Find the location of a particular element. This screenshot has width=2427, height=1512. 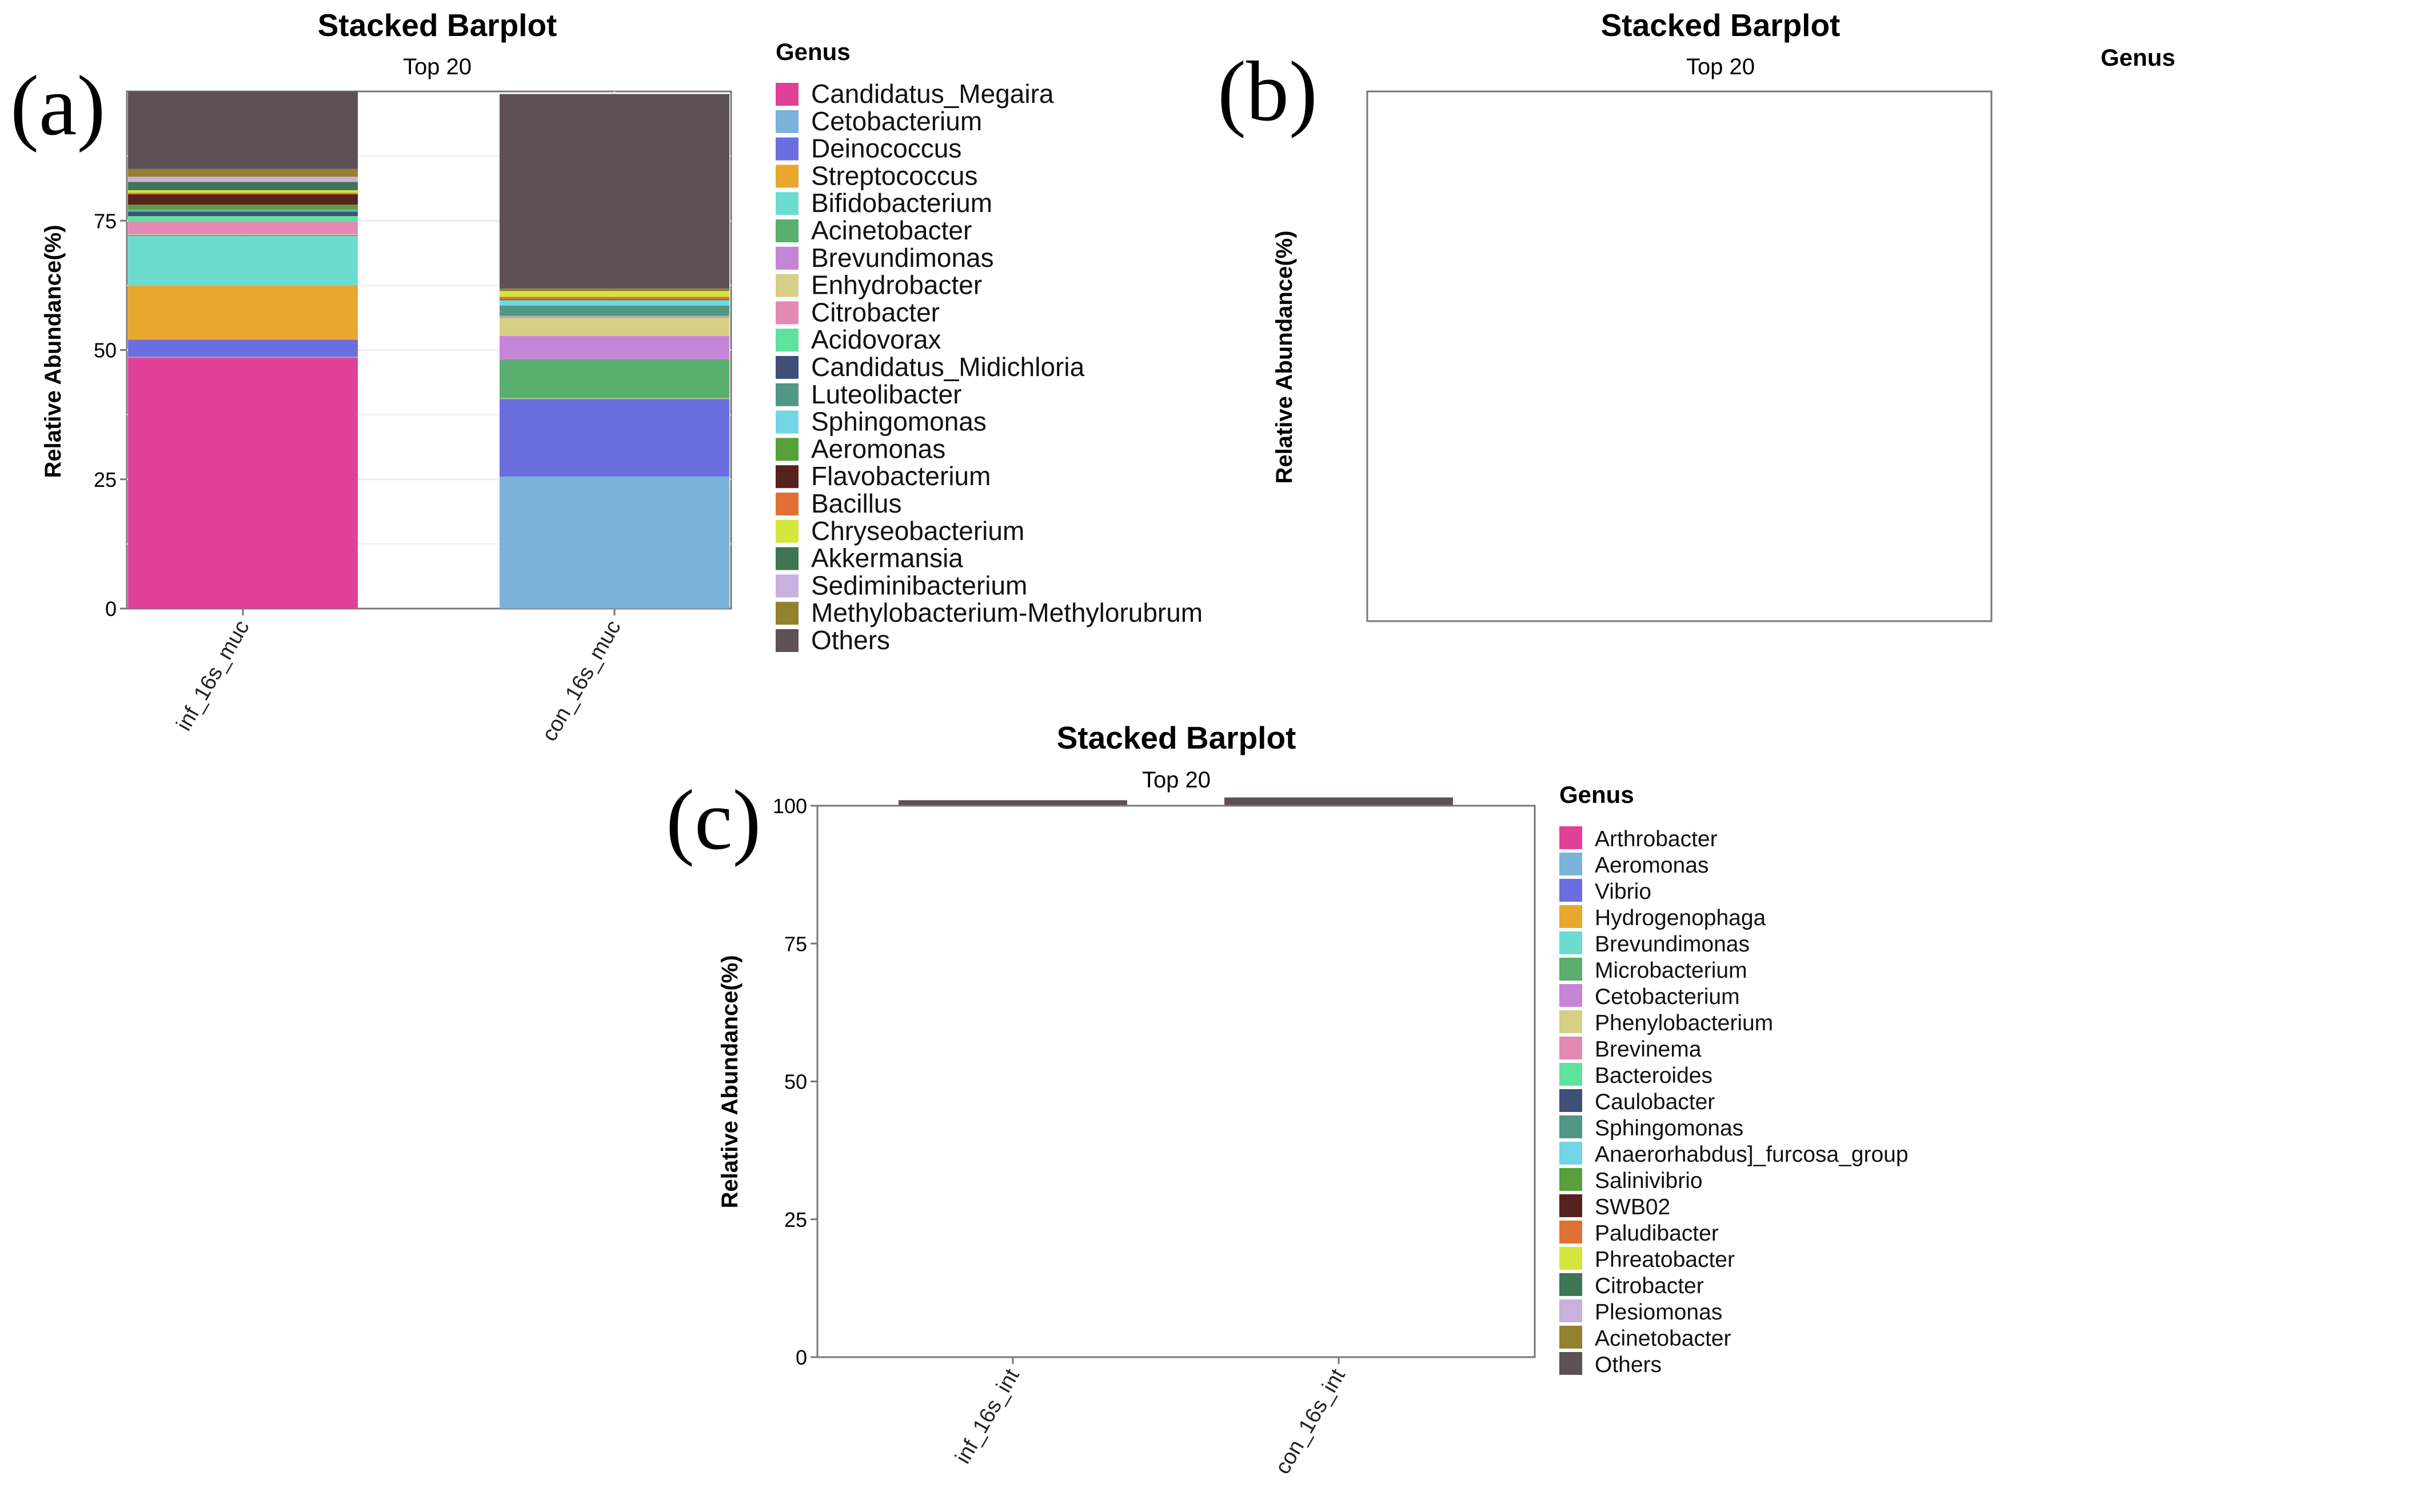

bar-segment: Luteolibacter: 0.3 is located at coordinates (243, 211).